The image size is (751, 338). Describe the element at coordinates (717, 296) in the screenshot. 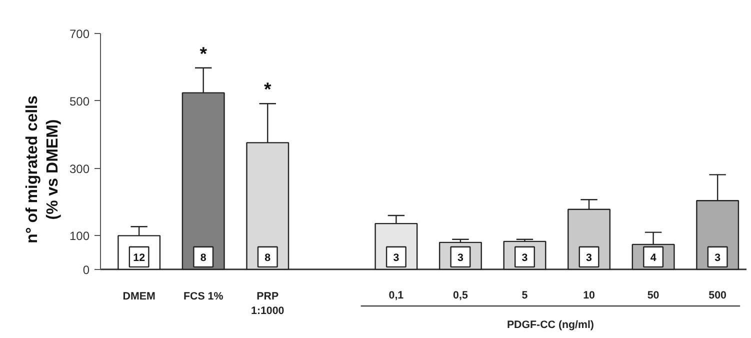

I see `x-tick-label: 500` at that location.